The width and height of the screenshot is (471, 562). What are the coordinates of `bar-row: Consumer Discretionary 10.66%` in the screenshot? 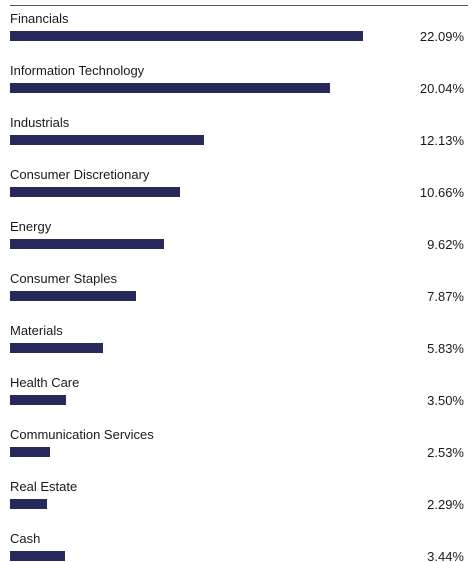 It's located at (237, 183).